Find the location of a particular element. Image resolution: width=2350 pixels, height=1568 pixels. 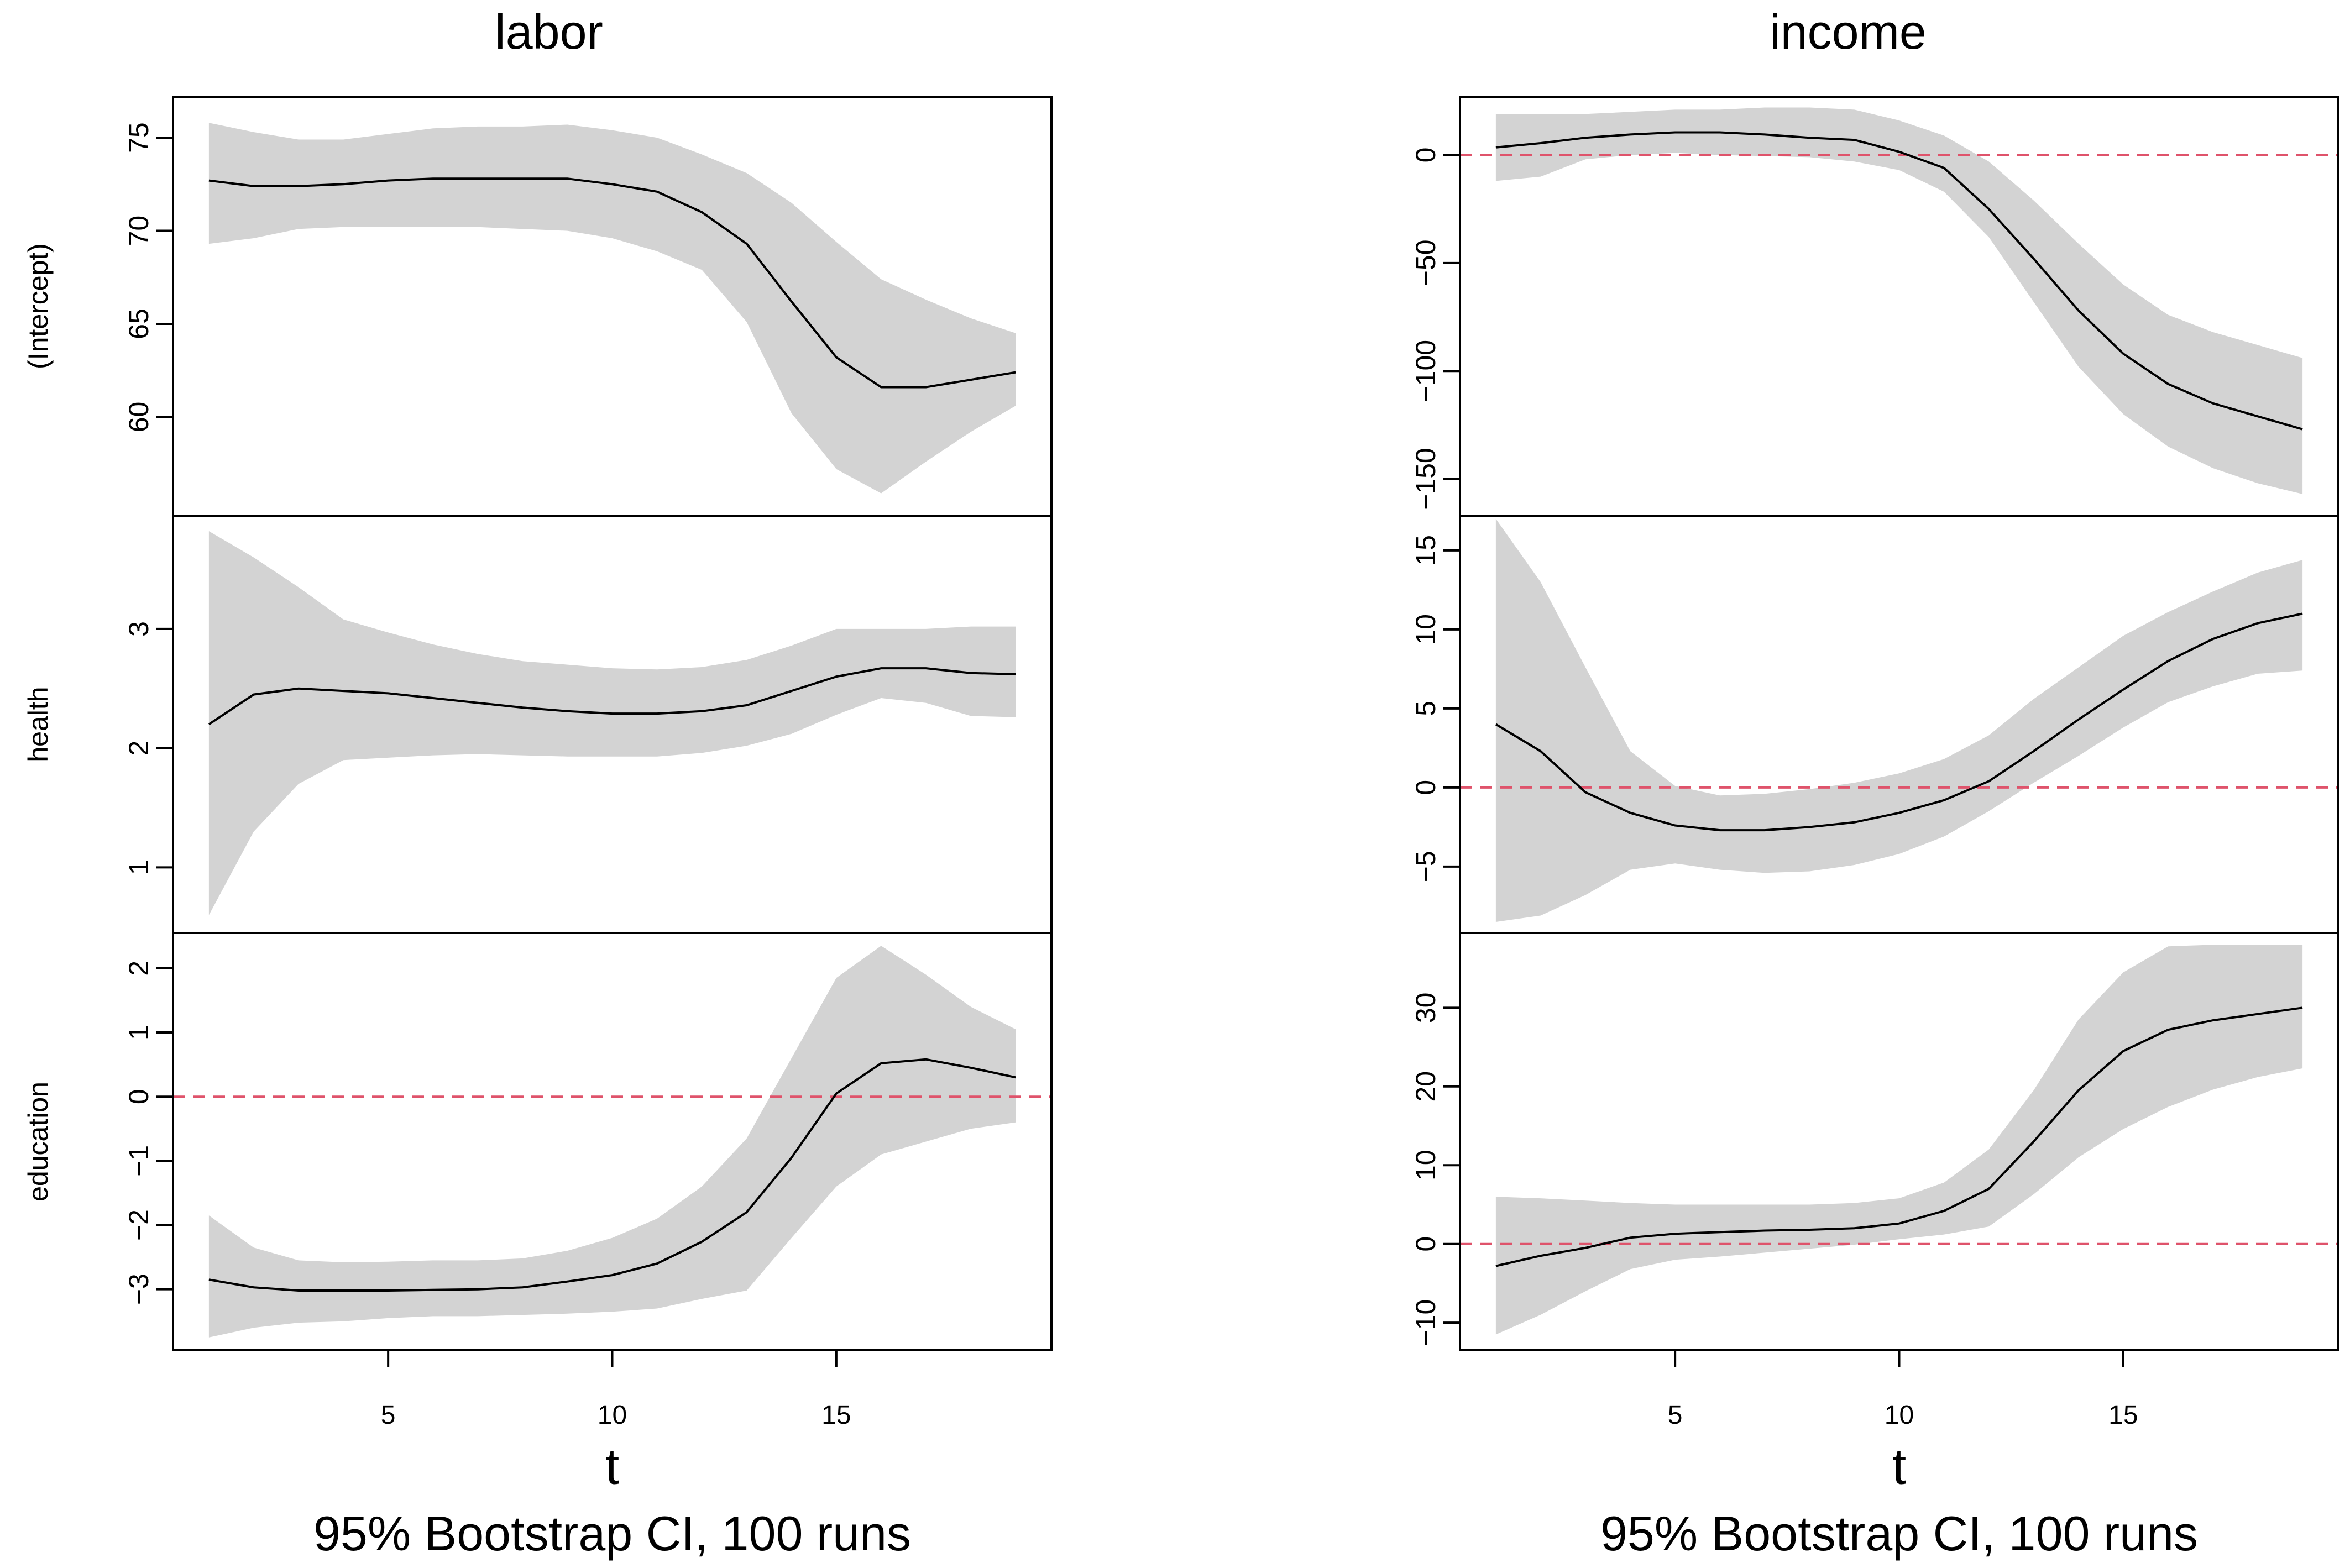

y-tick-label: −50 is located at coordinates (1425, 262).